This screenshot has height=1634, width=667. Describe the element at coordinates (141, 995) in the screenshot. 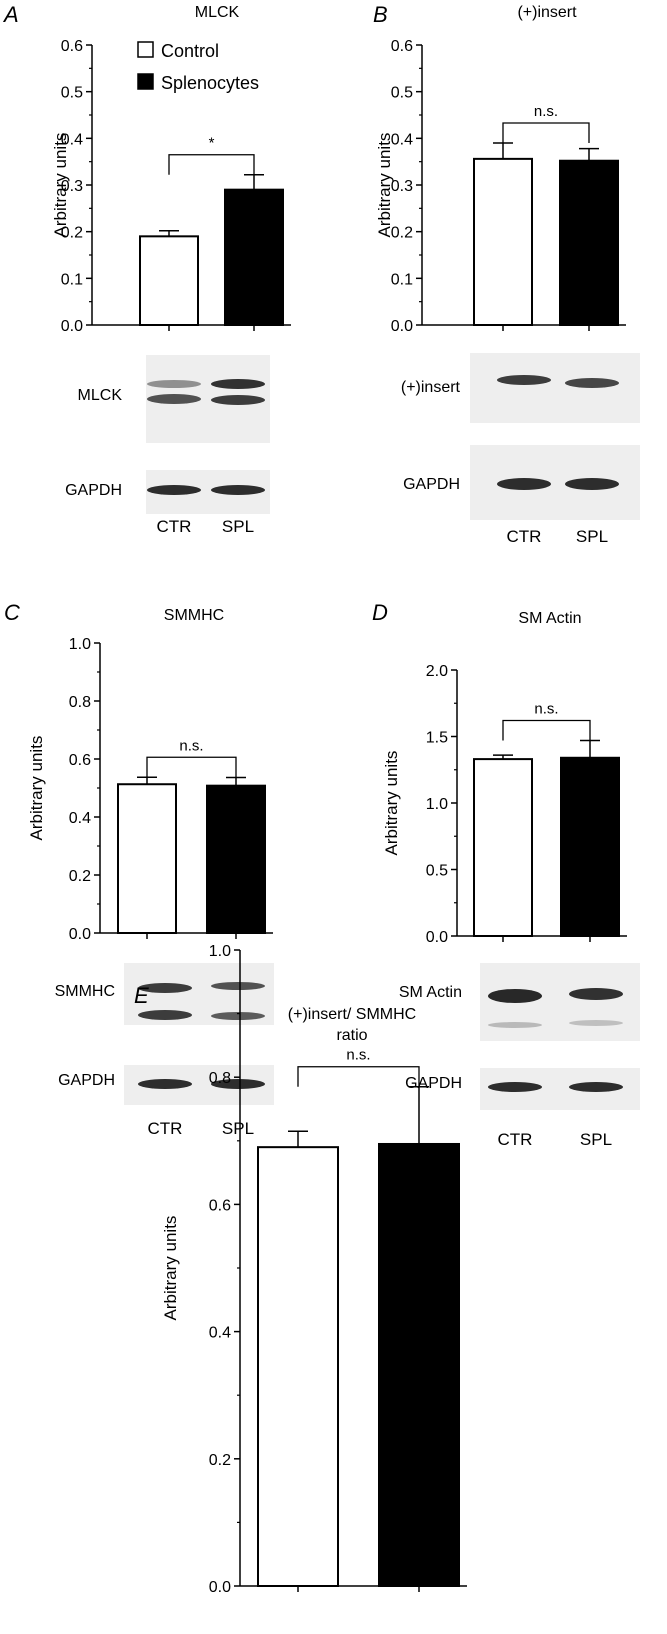

I see `panel-letter: E` at that location.